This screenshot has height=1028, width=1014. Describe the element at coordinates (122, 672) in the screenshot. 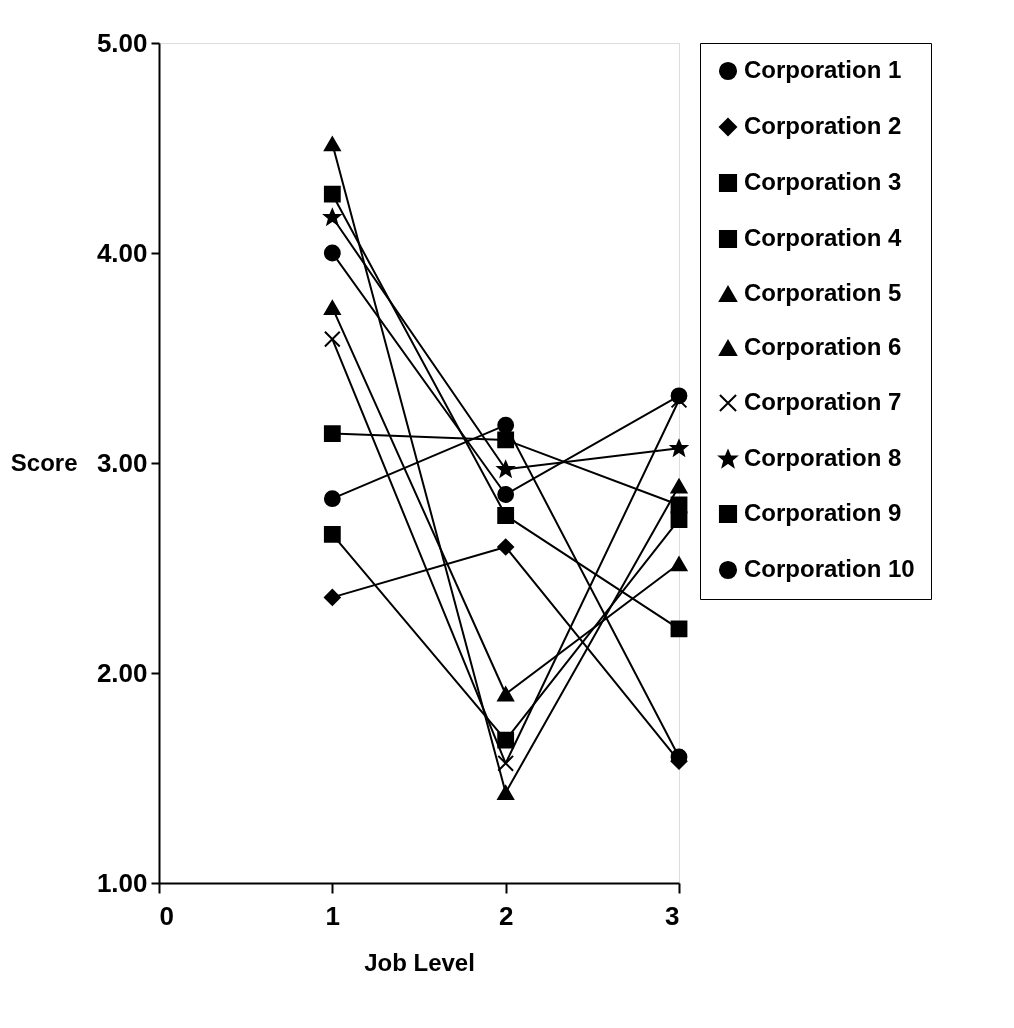

I see `y-tick-label: 2.00` at that location.